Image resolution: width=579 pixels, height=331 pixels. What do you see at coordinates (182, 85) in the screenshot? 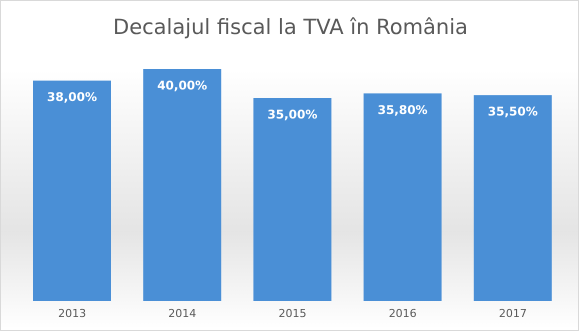
I see `data-label: 40,00%` at bounding box center [182, 85].